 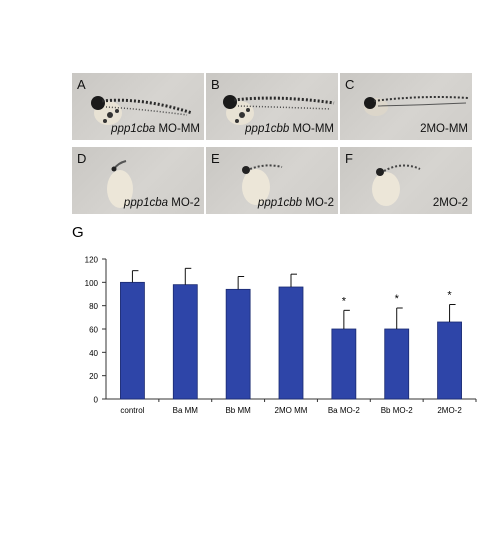 I want to click on y-tick-label: 100, so click(x=92, y=283).